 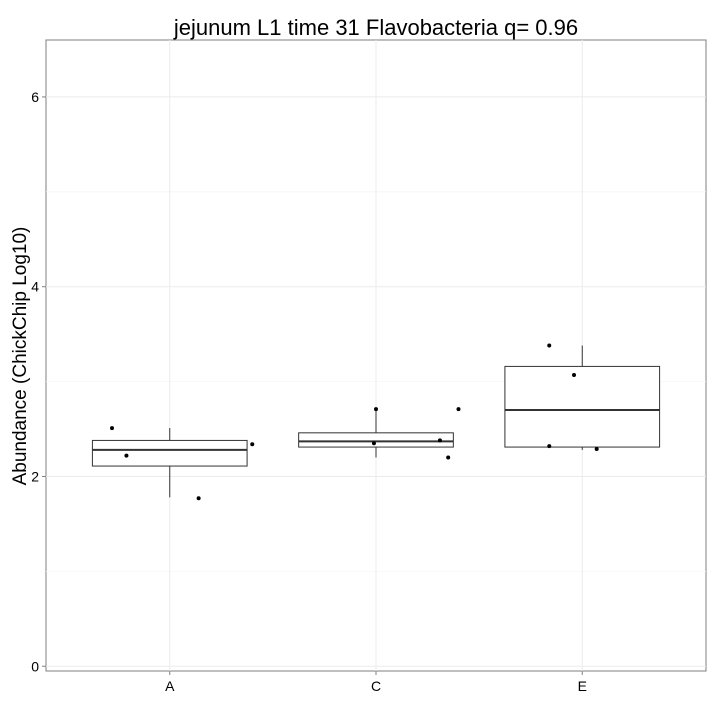 I want to click on y-tick-label: 6, so click(x=35, y=97).